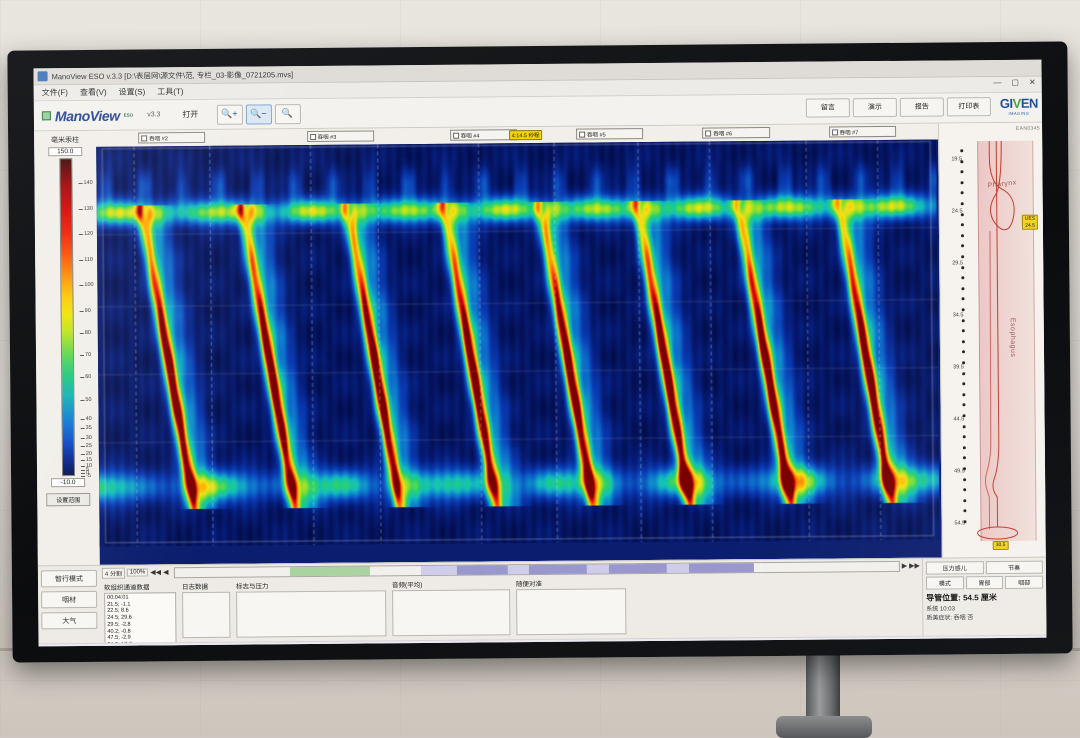 The image size is (1080, 738). I want to click on mode-button: 智行模式, so click(69, 578).